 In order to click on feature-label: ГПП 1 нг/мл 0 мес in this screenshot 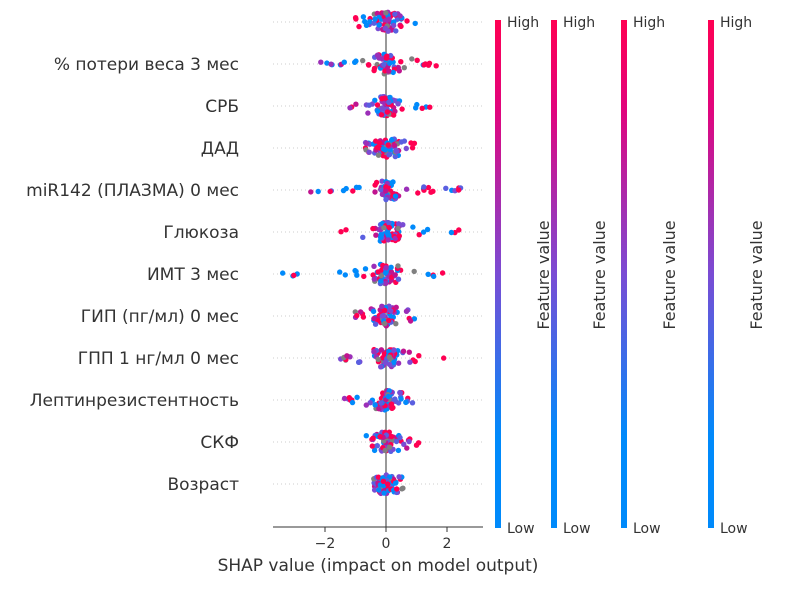, I will do `click(158, 359)`.